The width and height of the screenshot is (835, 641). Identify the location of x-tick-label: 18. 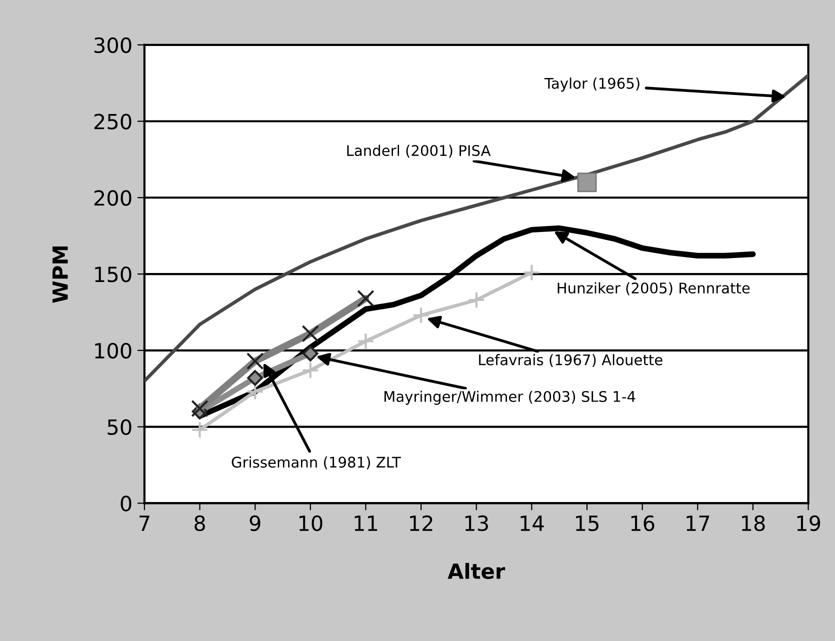
(753, 523).